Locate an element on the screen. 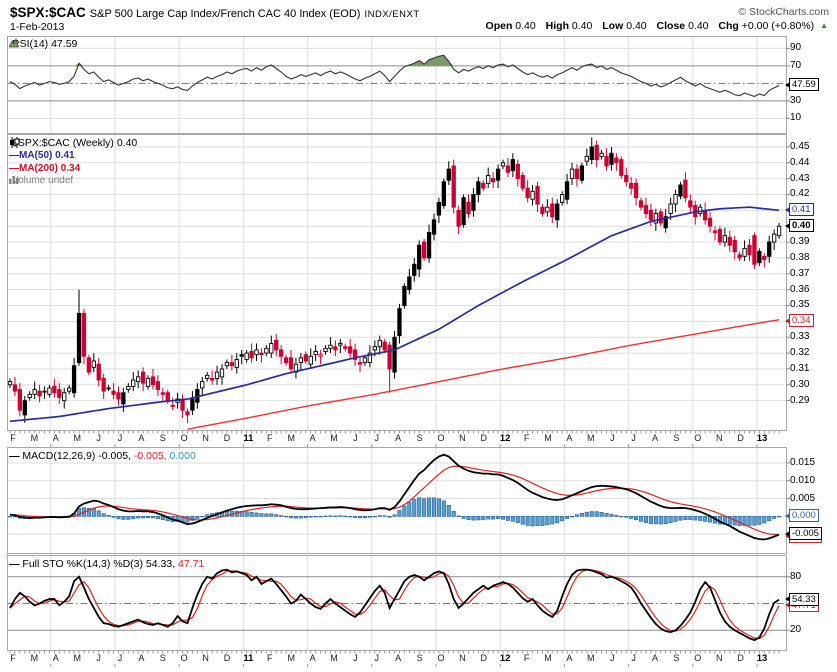 This screenshot has height=672, width=837. macd-legend-label: MACD(12,26,9) -0.005, is located at coordinates (76, 456).